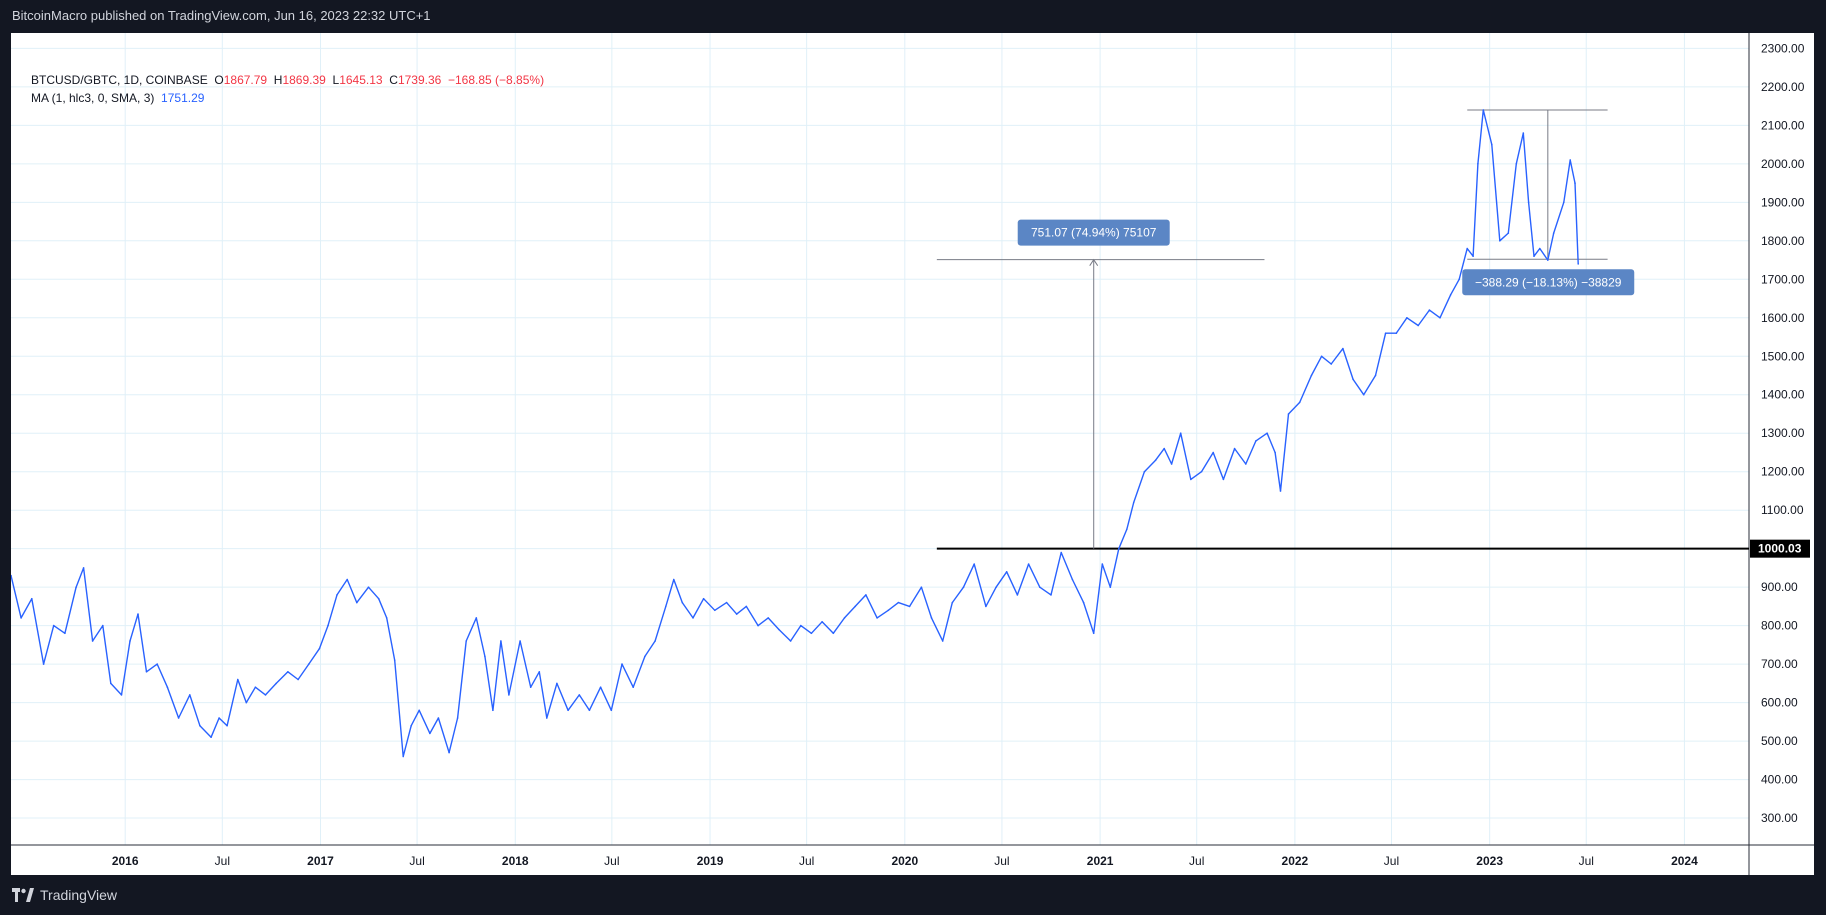  Describe the element at coordinates (278, 80) in the screenshot. I see `legend-high-label: H` at that location.